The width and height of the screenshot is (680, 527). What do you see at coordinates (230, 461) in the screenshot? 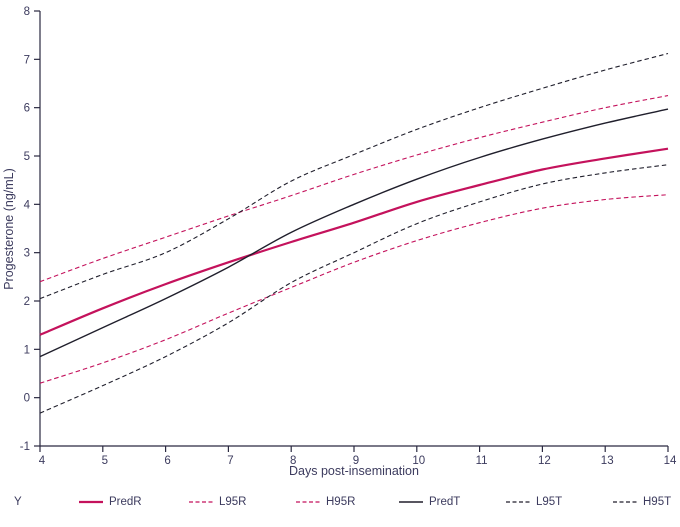
I see `x-tick-label: 7` at bounding box center [230, 461].